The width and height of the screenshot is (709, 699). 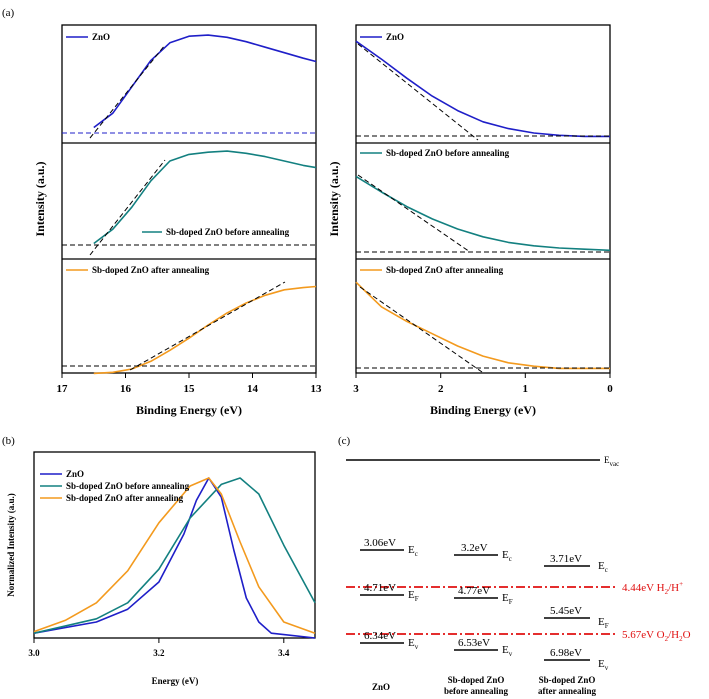 What do you see at coordinates (656, 636) in the screenshot?
I see `redox-label-o2: 5.67eV O2/H2O` at bounding box center [656, 636].